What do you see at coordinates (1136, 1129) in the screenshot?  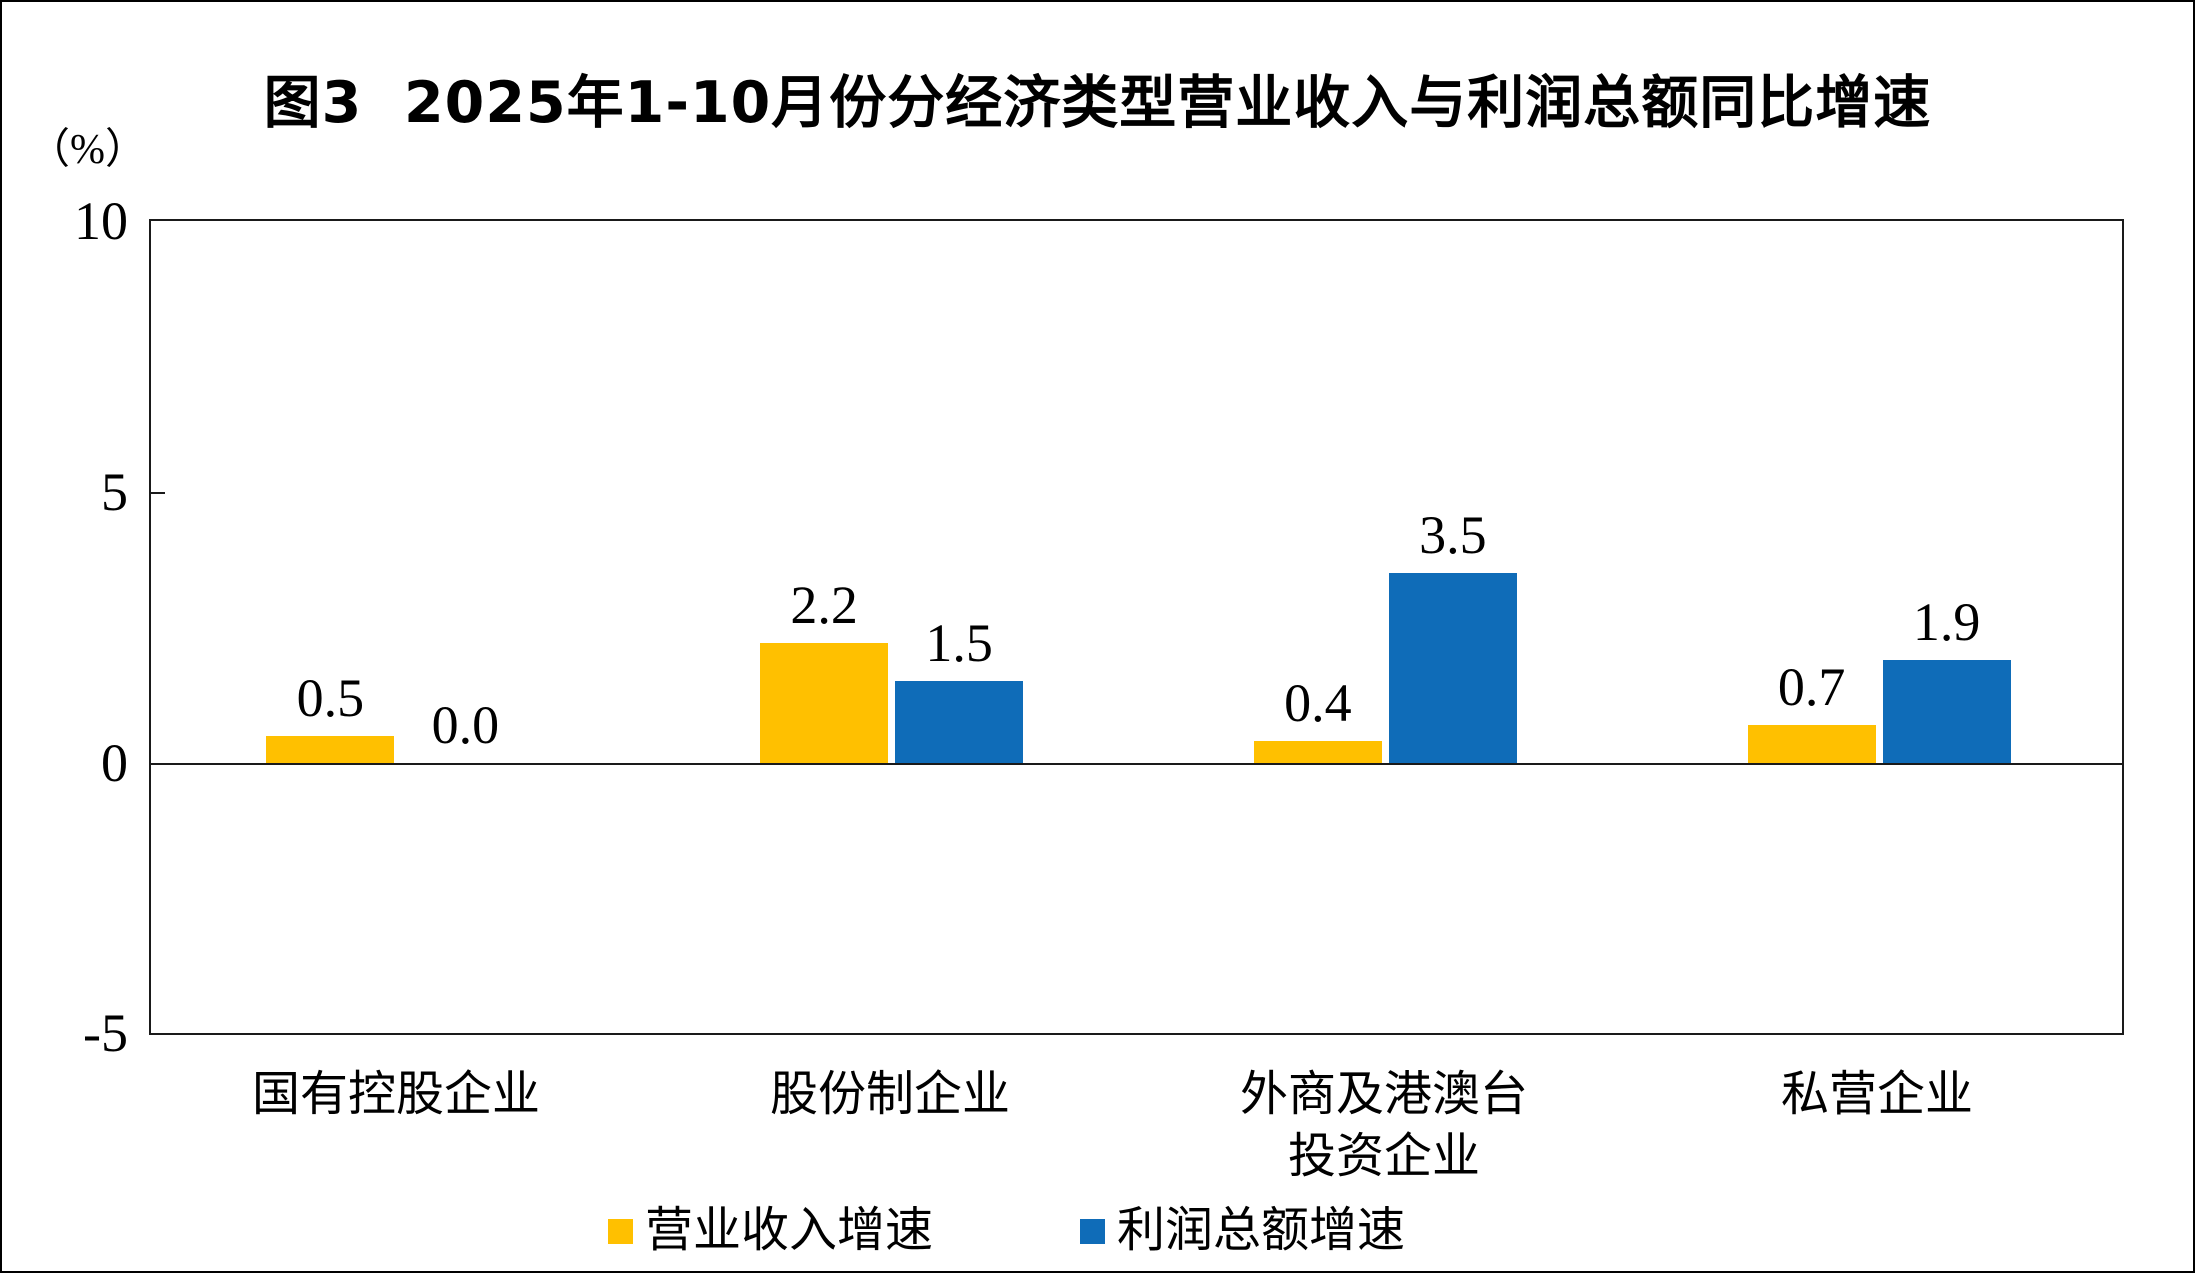 I see `x-axis-category-labels: 国有控股企业 股份制企业 外商及港澳台 投资企业 私营企业` at bounding box center [1136, 1129].